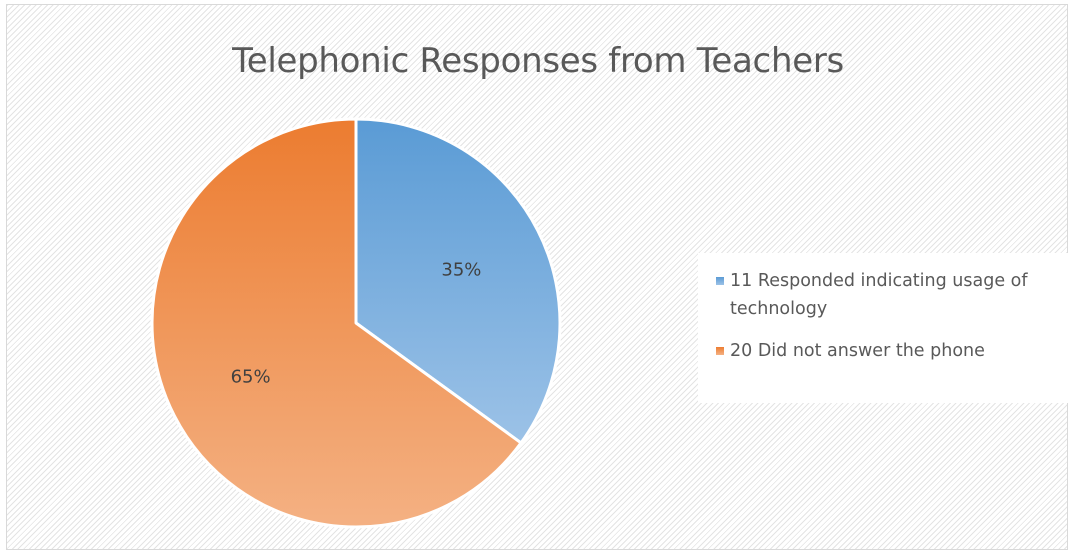  I want to click on legend-item-no-answer: 20 Did not answer the phone, so click(894, 351).